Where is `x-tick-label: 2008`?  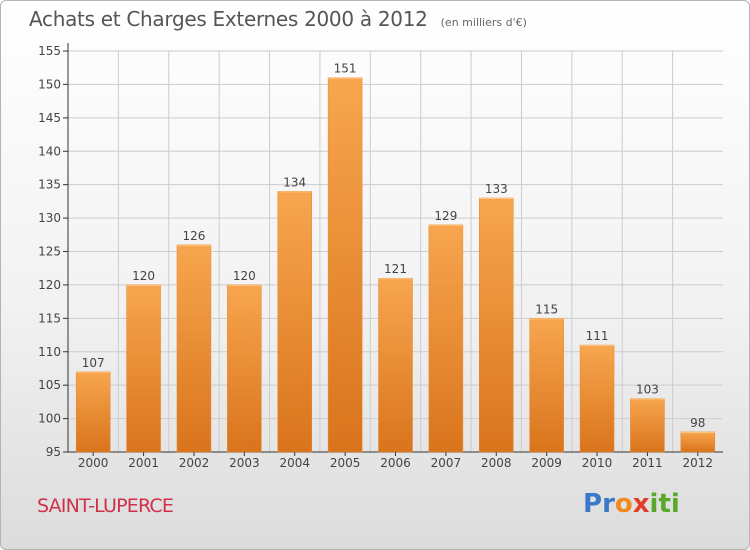
x-tick-label: 2008 is located at coordinates (496, 463).